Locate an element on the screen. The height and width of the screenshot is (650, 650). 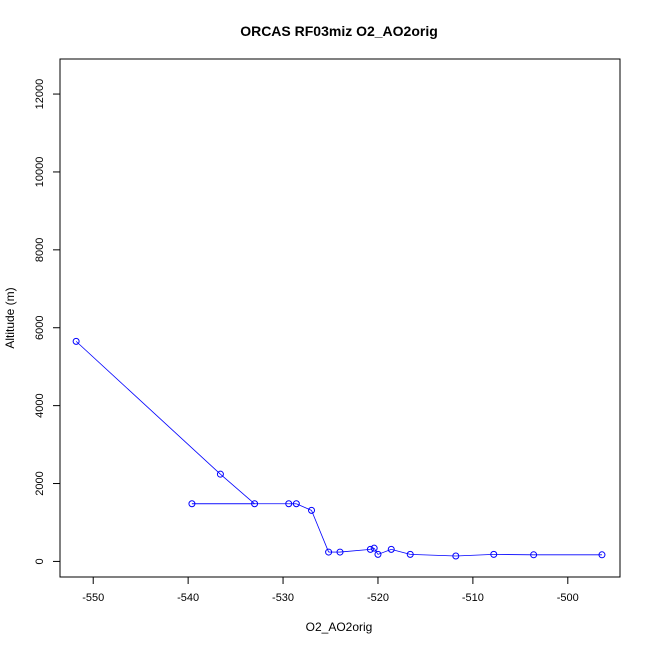
y-tick-label: 4000 is located at coordinates (40, 405).